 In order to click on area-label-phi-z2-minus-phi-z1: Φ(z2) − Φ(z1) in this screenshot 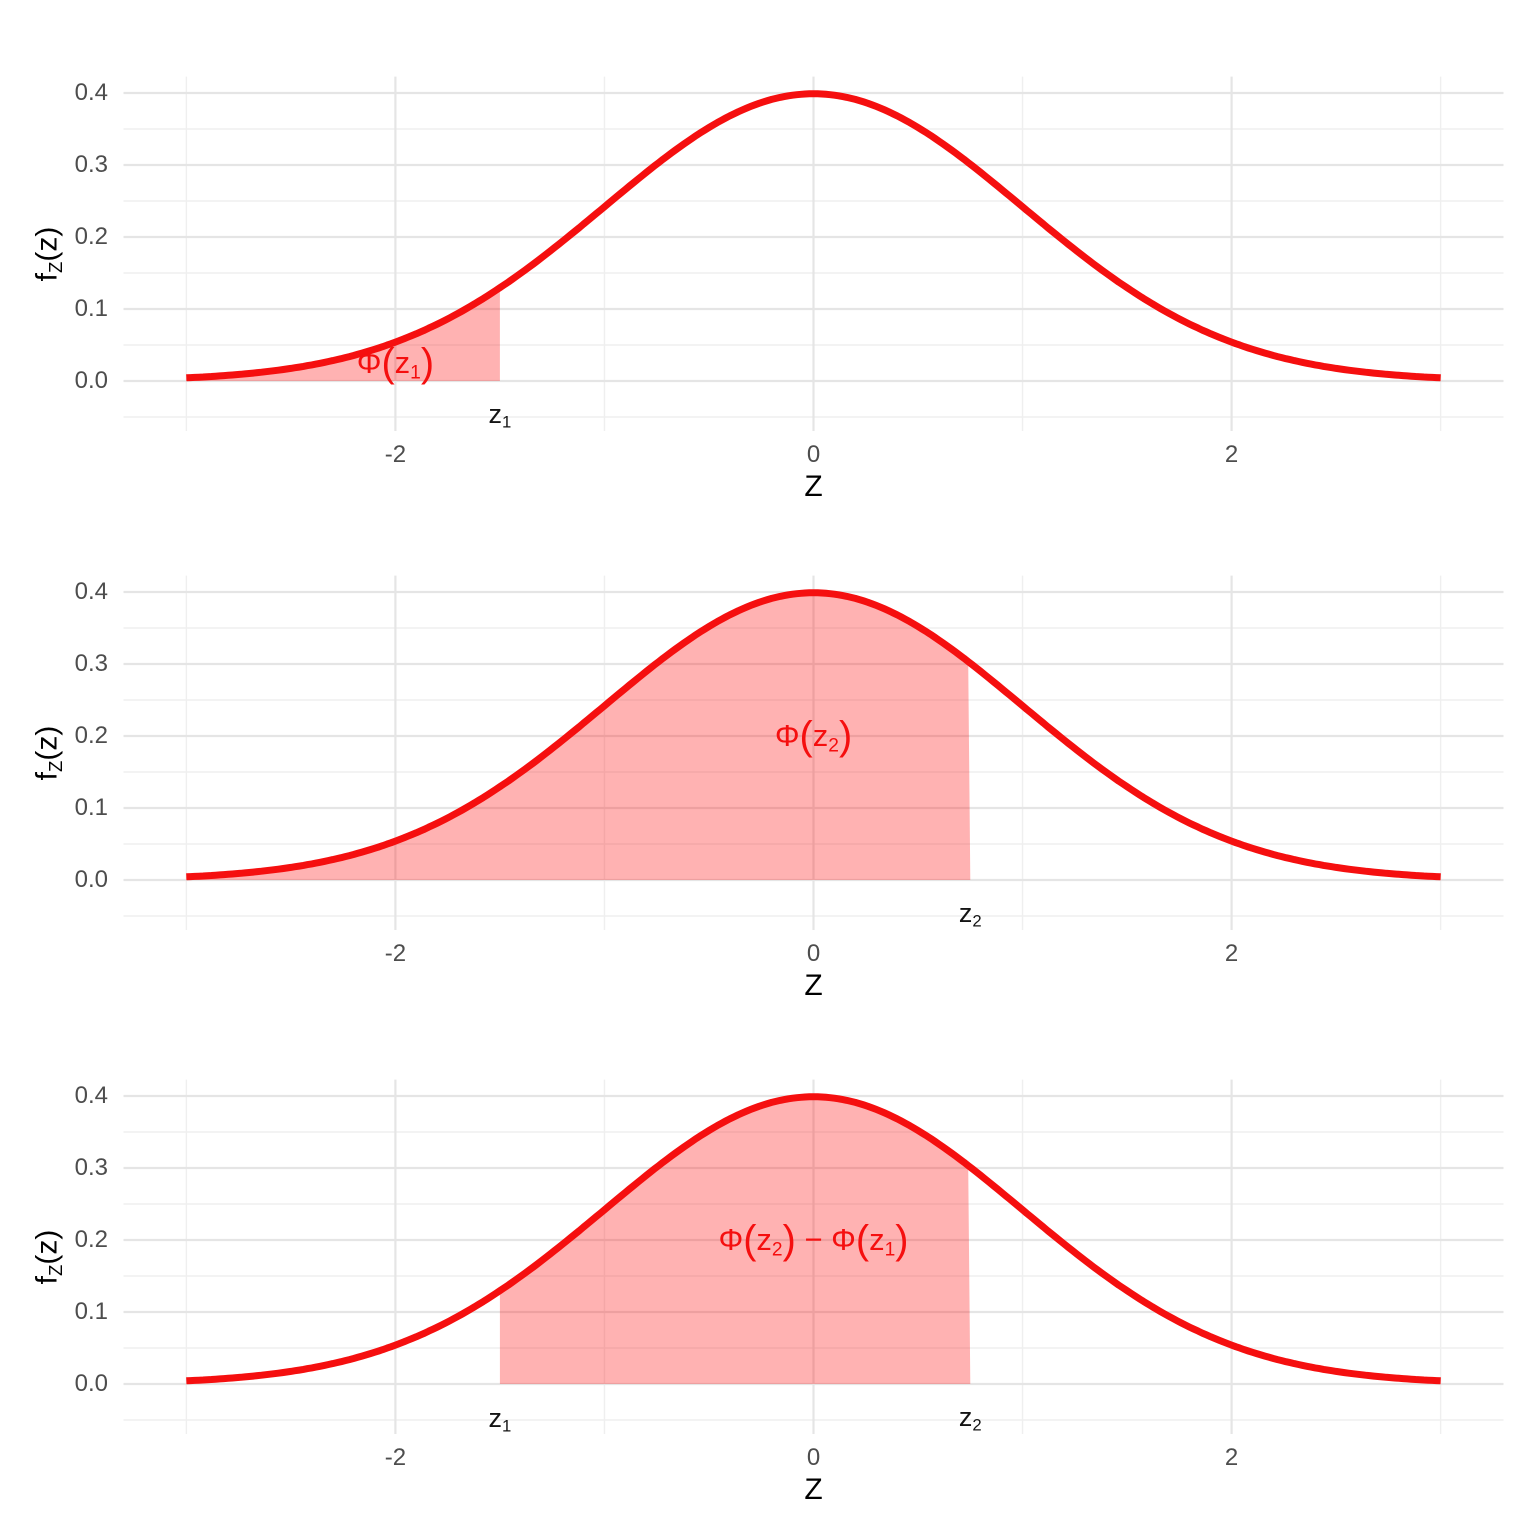, I will do `click(813, 1239)`.